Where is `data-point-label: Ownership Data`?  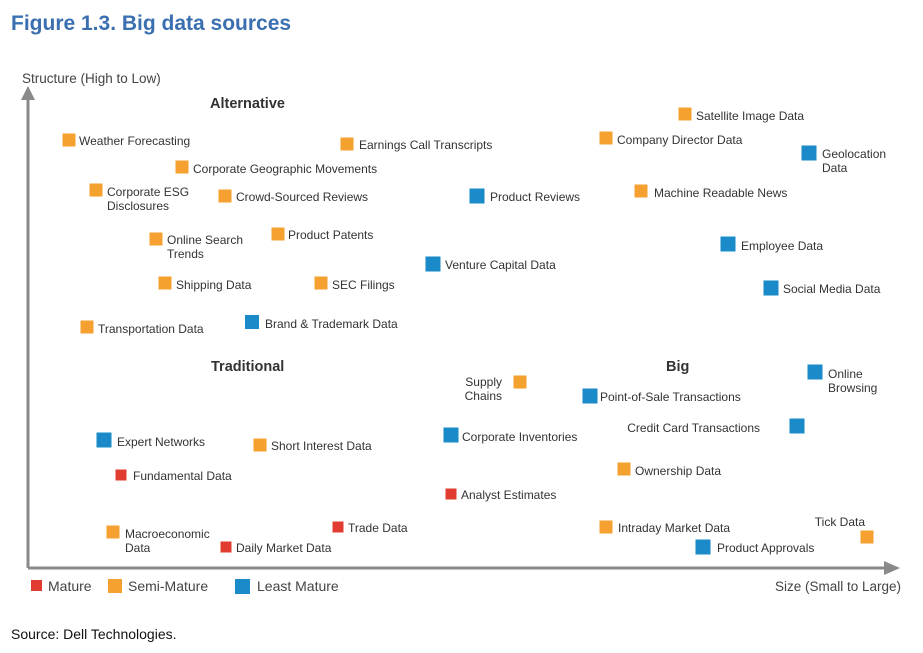
data-point-label: Ownership Data is located at coordinates (678, 471).